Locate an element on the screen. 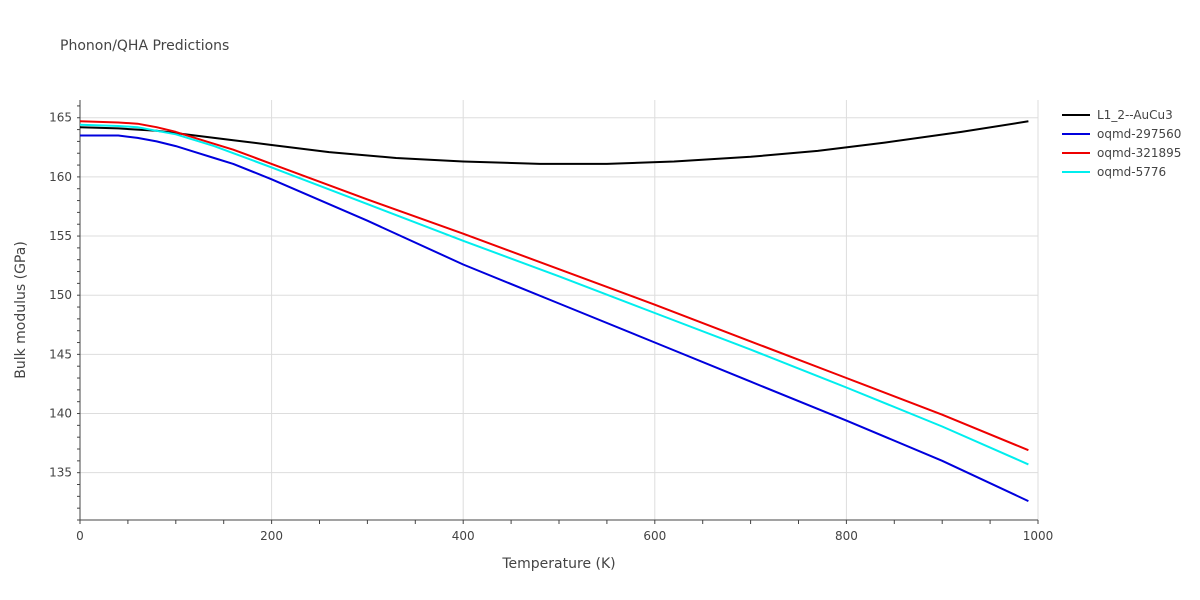  x-tick-label: 400 is located at coordinates (463, 536).